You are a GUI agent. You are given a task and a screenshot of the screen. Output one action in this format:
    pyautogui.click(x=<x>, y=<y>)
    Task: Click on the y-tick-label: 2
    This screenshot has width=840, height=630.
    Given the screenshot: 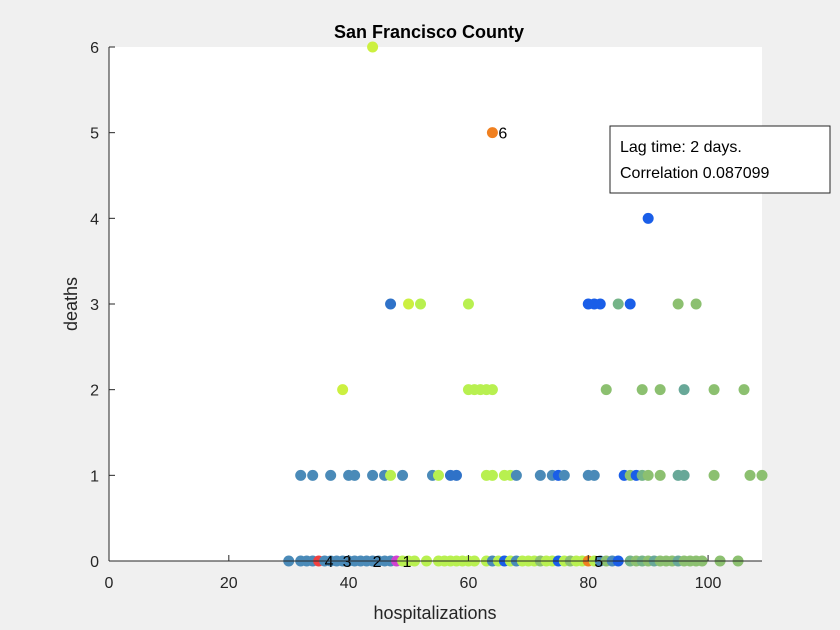 What is the action you would take?
    pyautogui.click(x=94, y=391)
    